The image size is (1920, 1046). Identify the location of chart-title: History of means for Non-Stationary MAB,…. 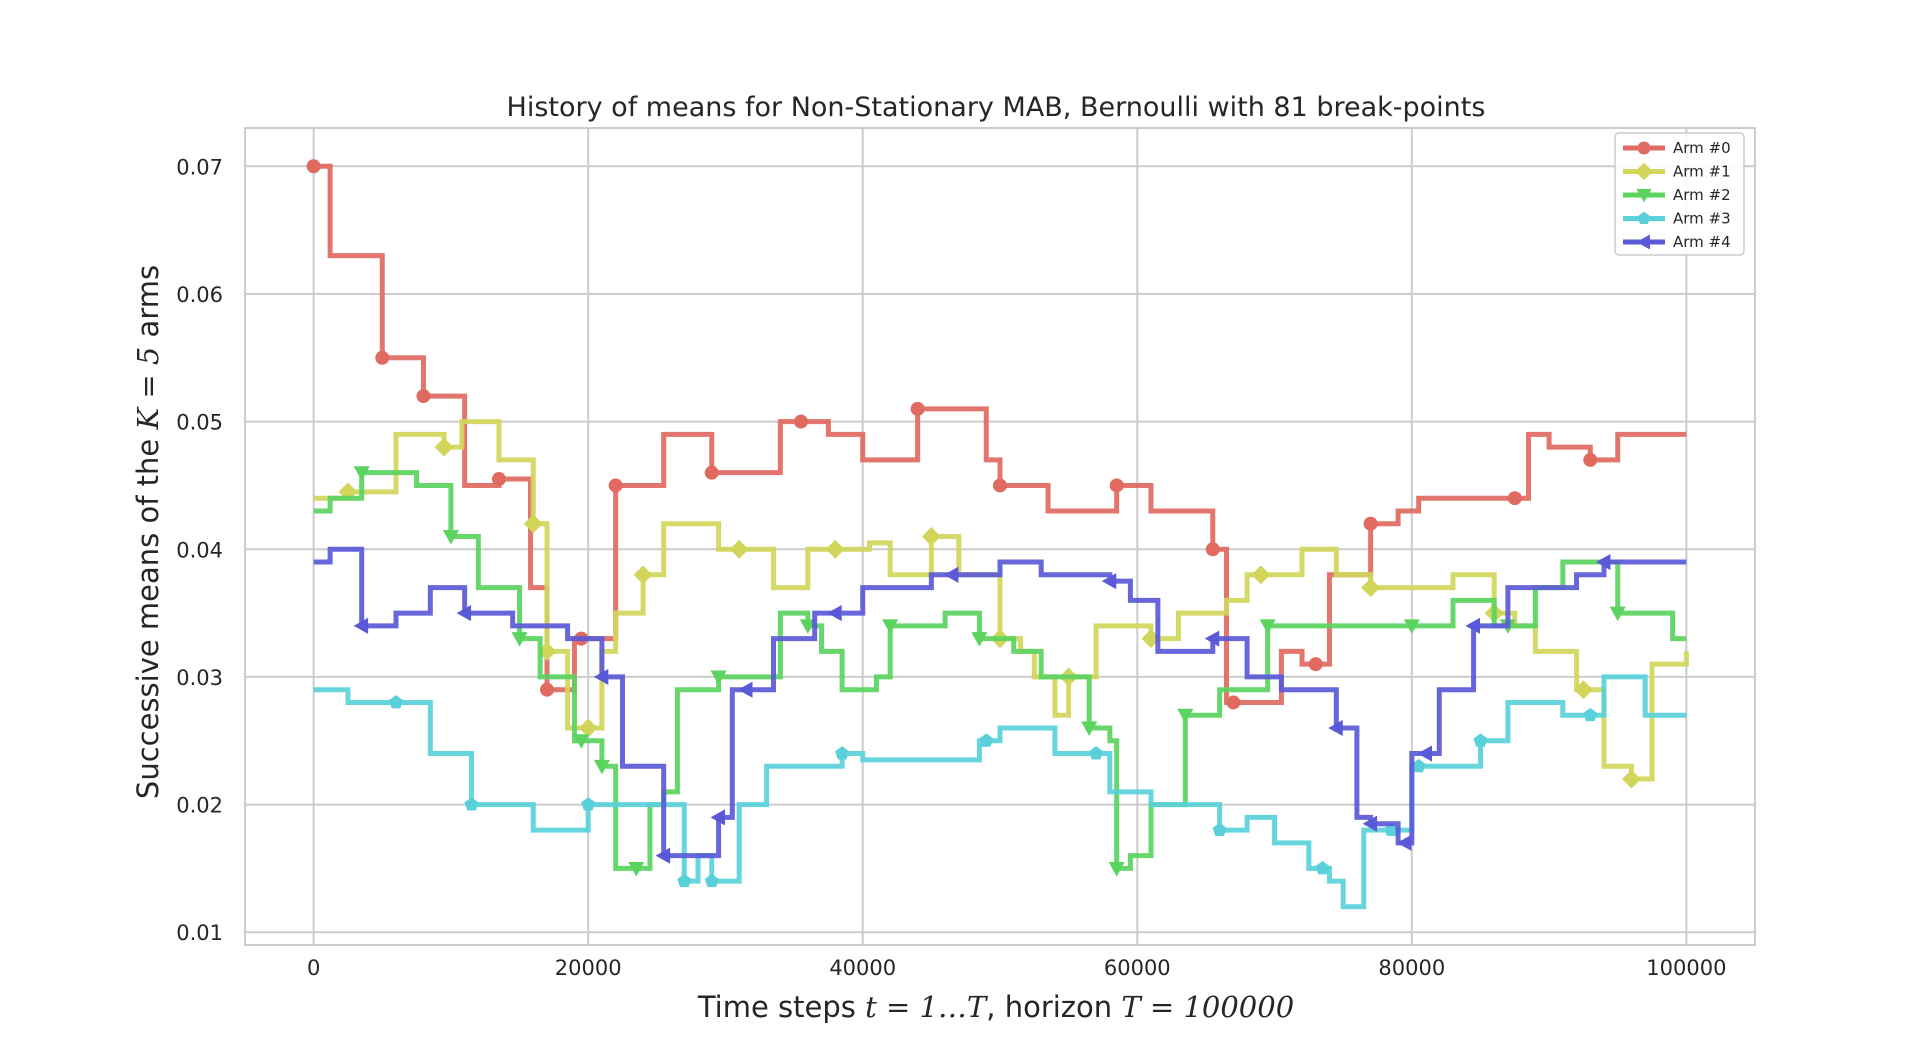
(996, 107).